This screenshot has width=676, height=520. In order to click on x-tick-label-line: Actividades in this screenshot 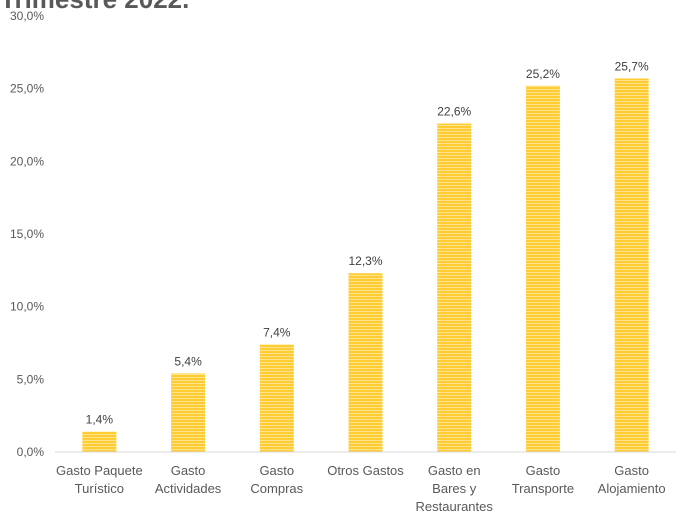, I will do `click(188, 488)`.